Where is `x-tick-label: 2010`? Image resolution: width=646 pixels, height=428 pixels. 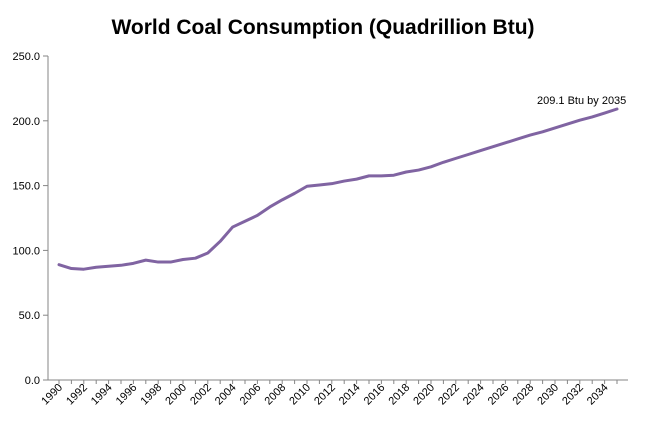
x-tick-label: 2010 is located at coordinates (300, 395).